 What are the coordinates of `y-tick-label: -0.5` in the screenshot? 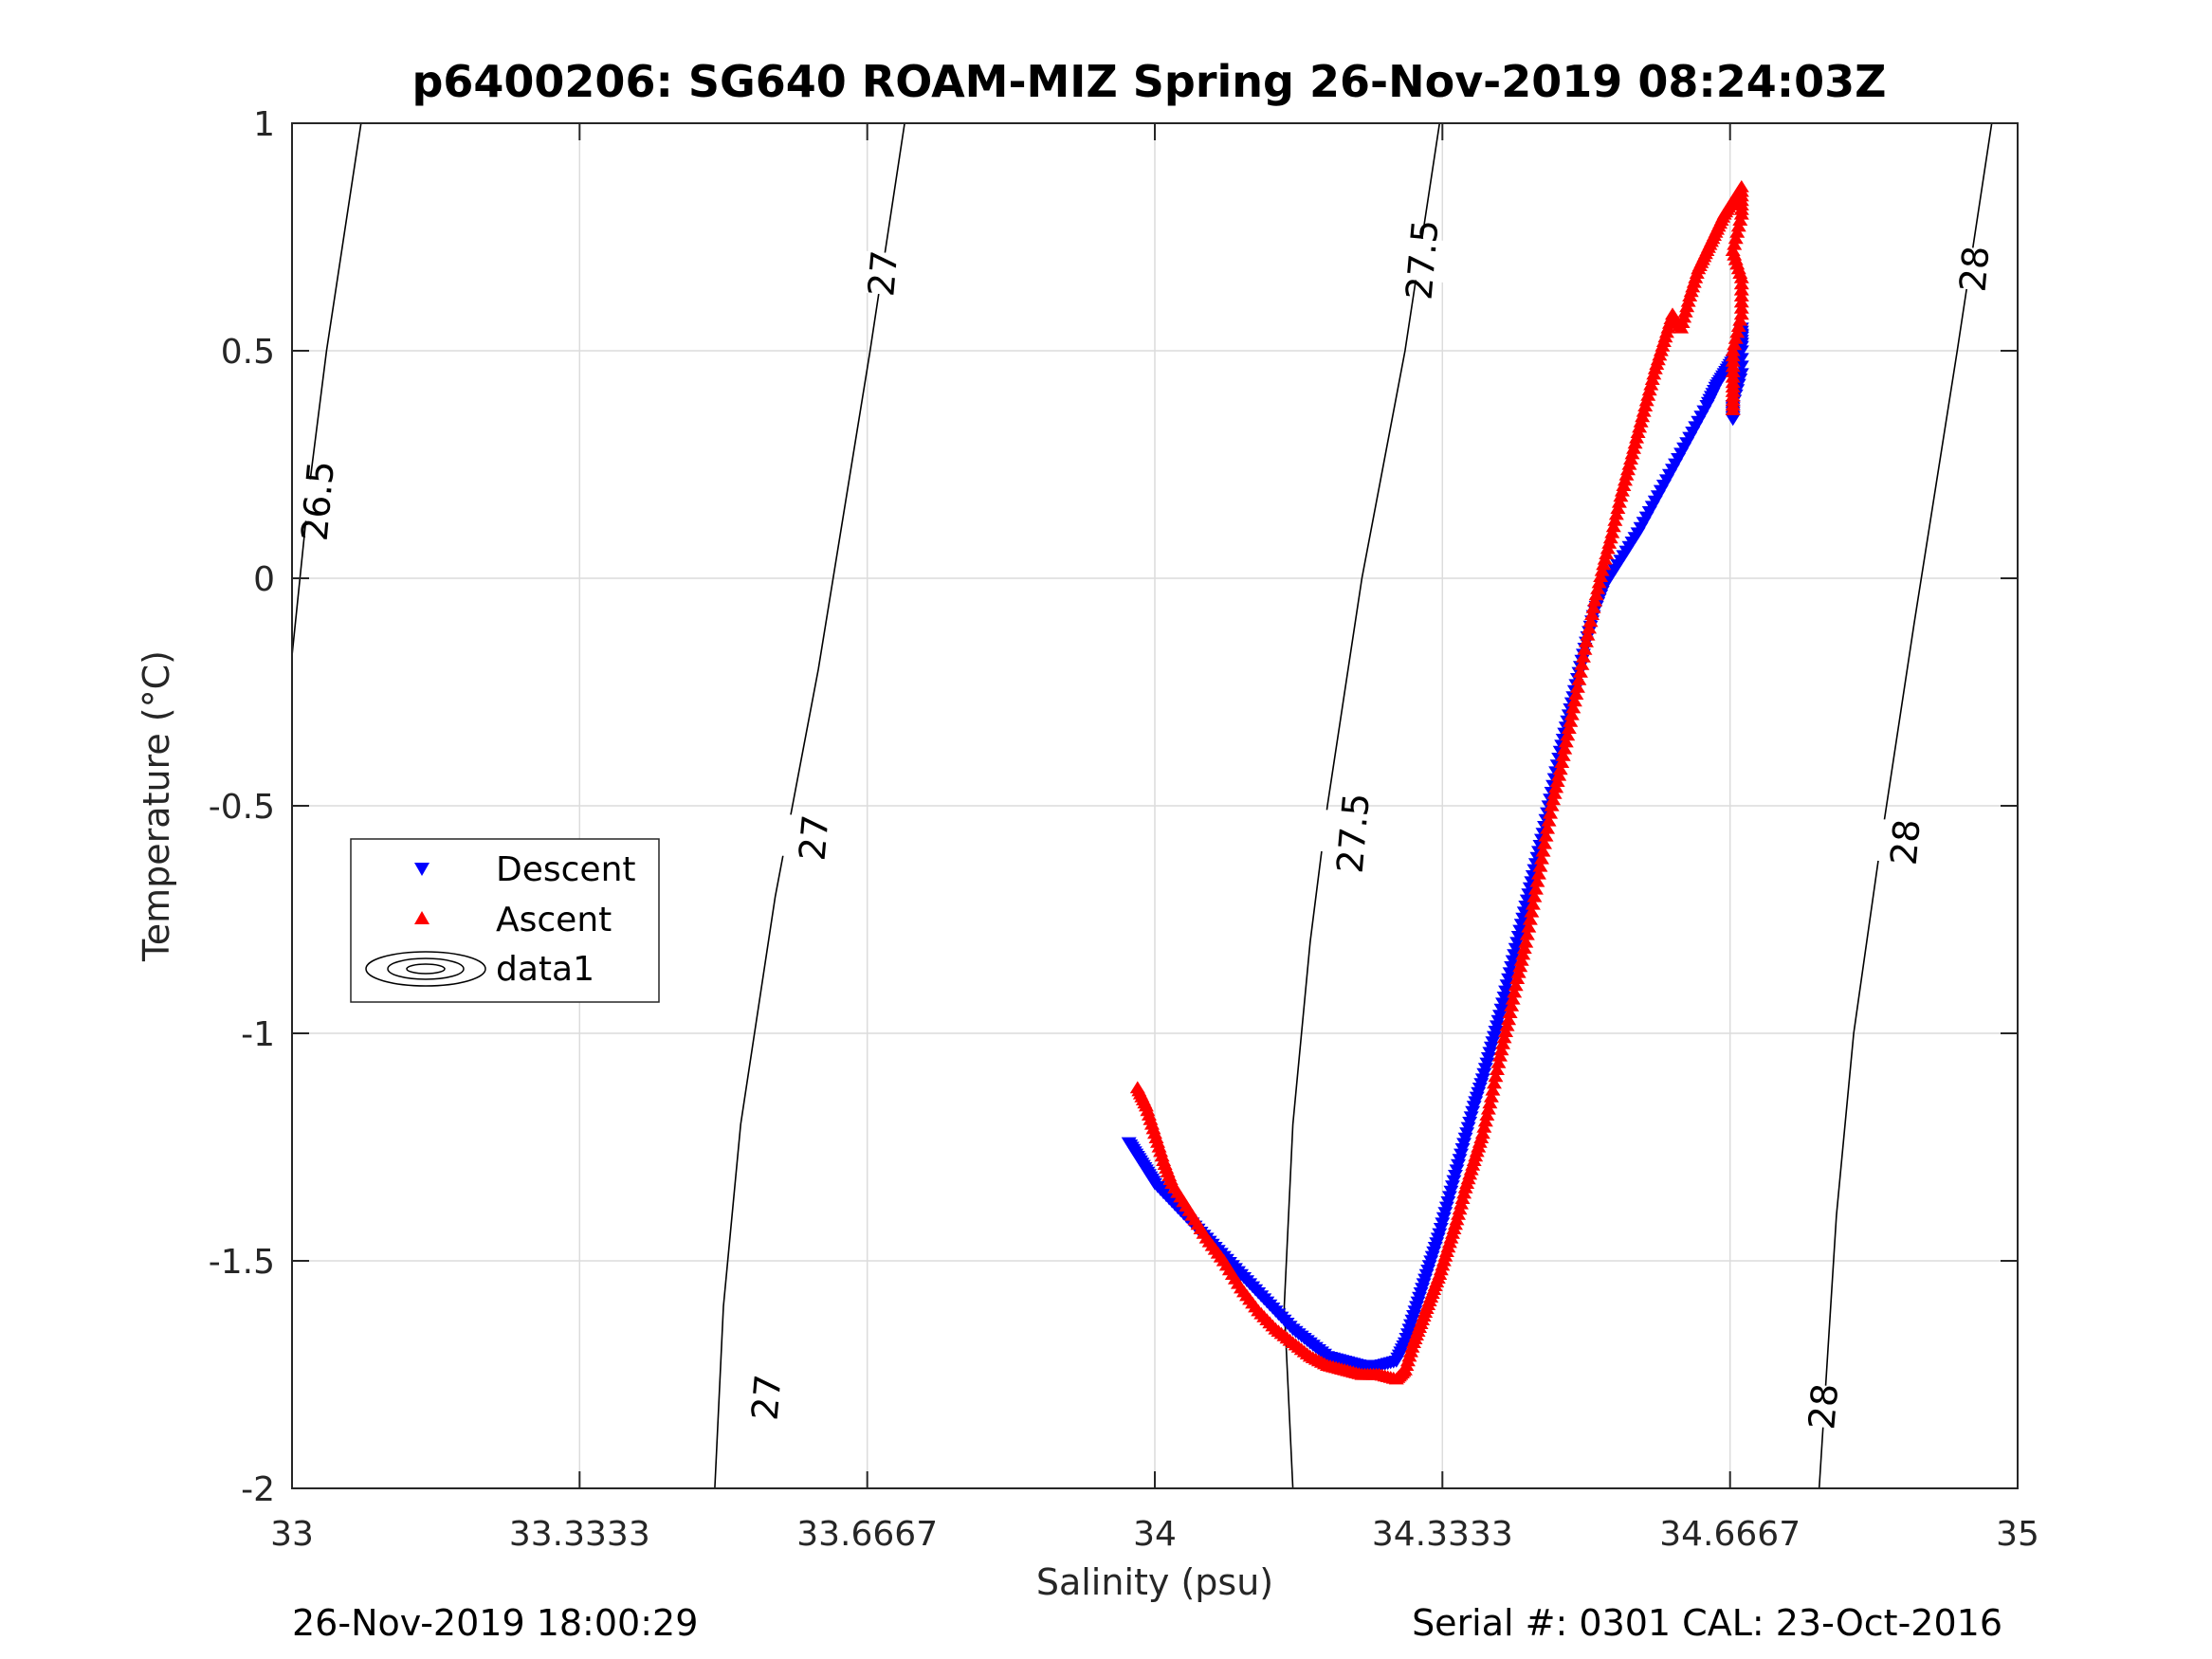 It's located at (242, 807).